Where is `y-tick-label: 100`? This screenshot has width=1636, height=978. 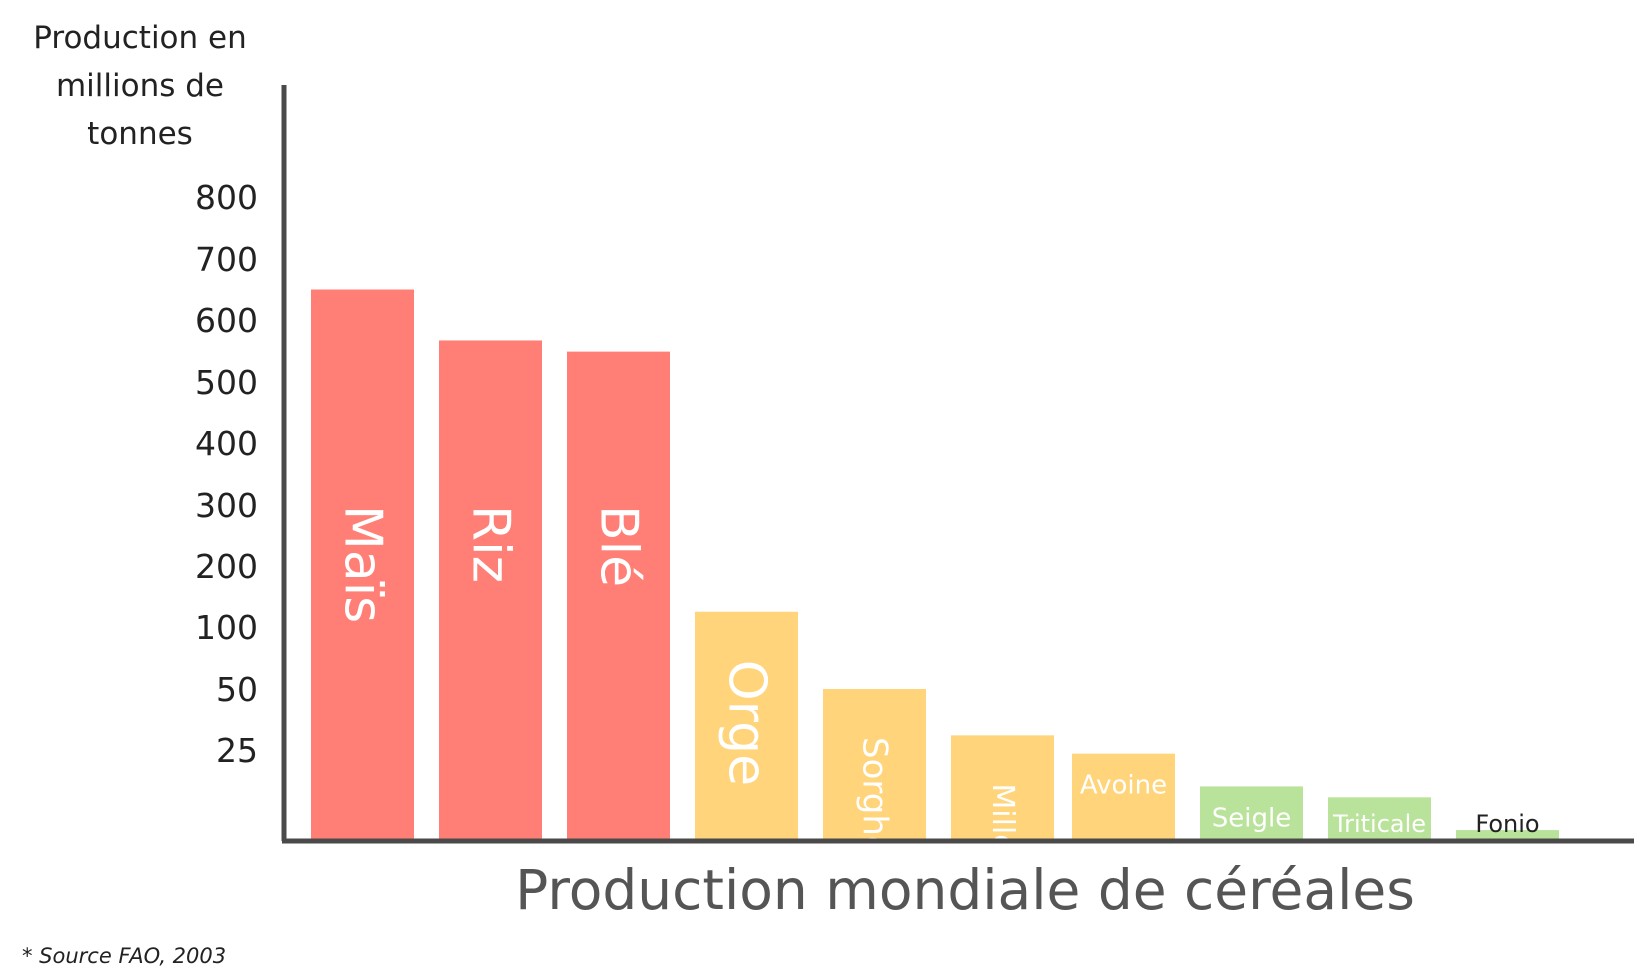 y-tick-label: 100 is located at coordinates (226, 627).